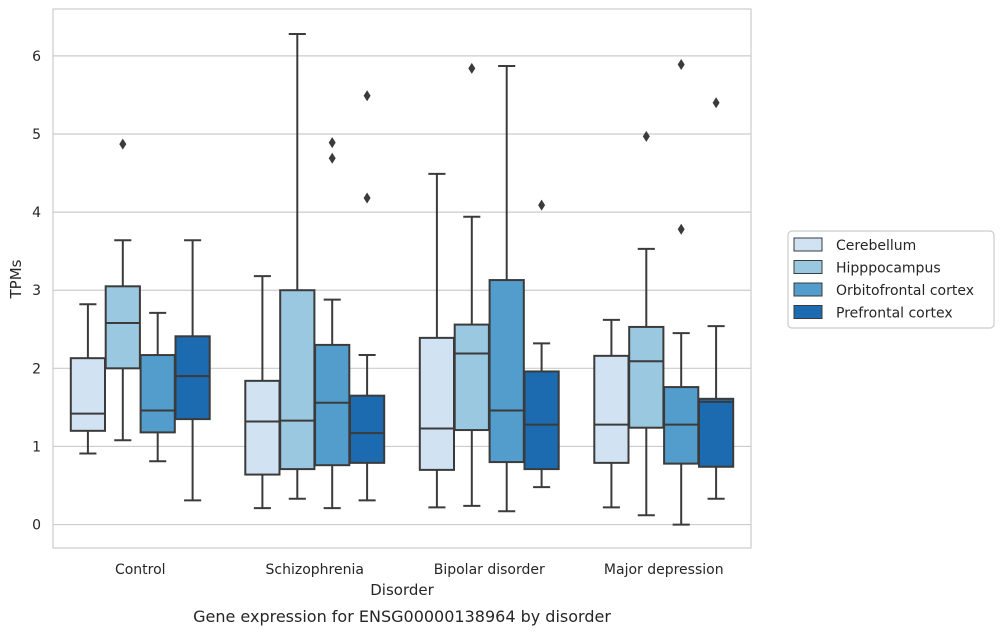 Image resolution: width=1003 pixels, height=634 pixels. I want to click on legend-label: Hipppocampus, so click(888, 269).